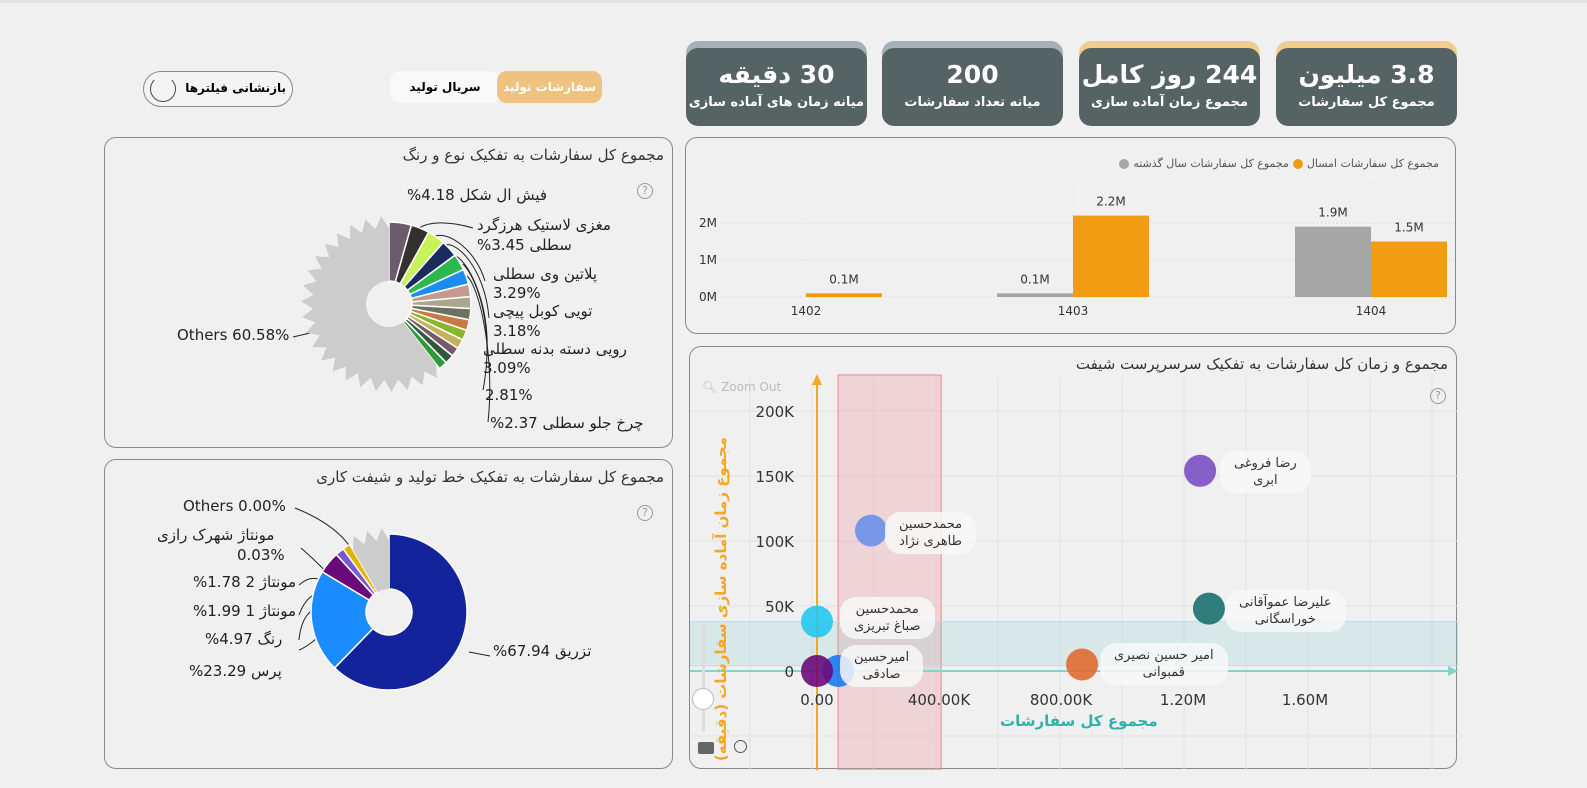 Image resolution: width=1587 pixels, height=788 pixels. What do you see at coordinates (1285, 602) in the screenshot?
I see `point-label-line: علیرضا عموآقانی` at bounding box center [1285, 602].